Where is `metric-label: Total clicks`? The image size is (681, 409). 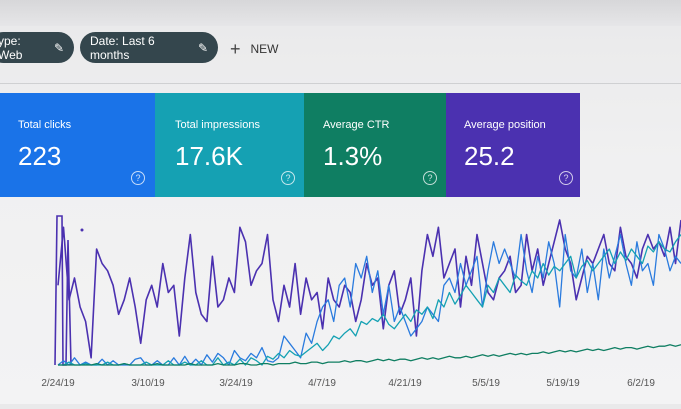 metric-label: Total clicks is located at coordinates (45, 125).